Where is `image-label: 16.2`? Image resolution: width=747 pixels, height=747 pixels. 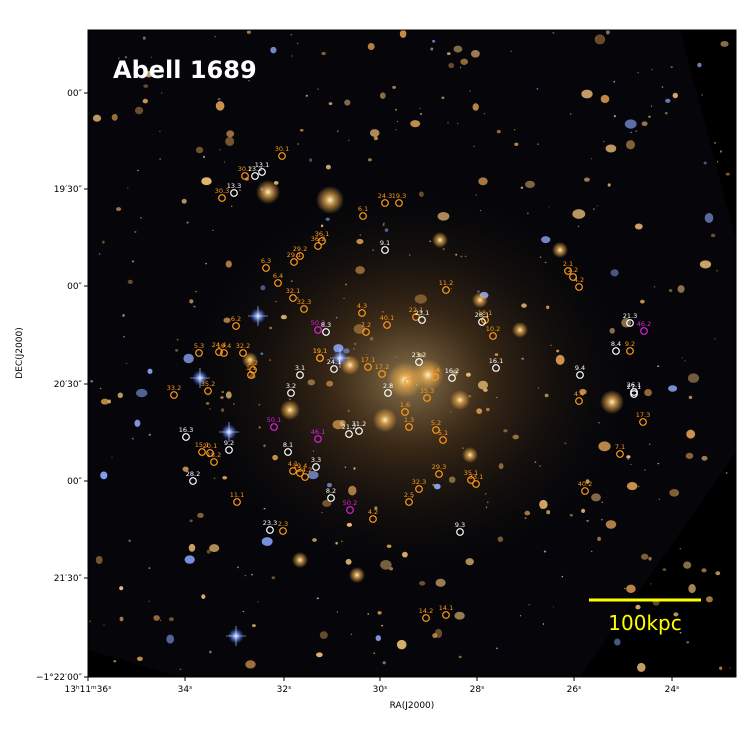
image-label: 16.2 is located at coordinates (452, 371).